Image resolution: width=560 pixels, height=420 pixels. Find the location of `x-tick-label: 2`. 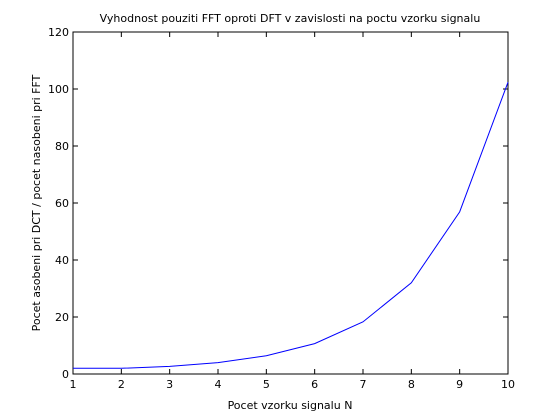

x-tick-label: 2 is located at coordinates (121, 384).